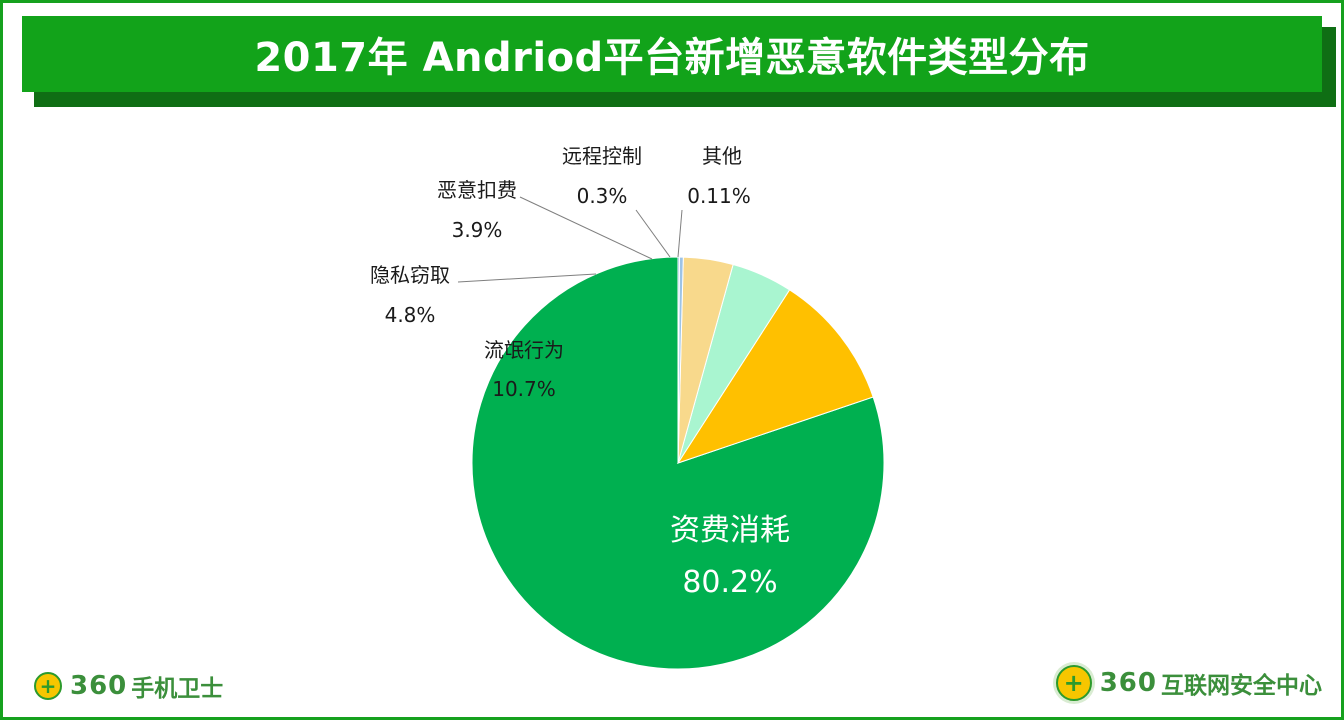  I want to click on logo-360-mobile-guard: + 360 手机卫士, so click(128, 686).